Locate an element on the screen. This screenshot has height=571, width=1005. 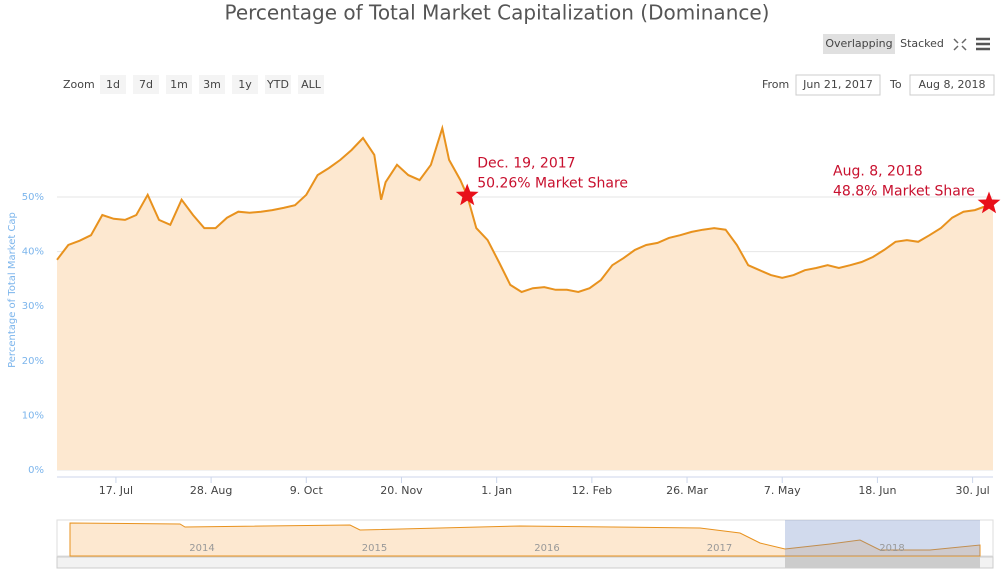
annotation-text: Dec. 19, 2017 is located at coordinates (526, 164).